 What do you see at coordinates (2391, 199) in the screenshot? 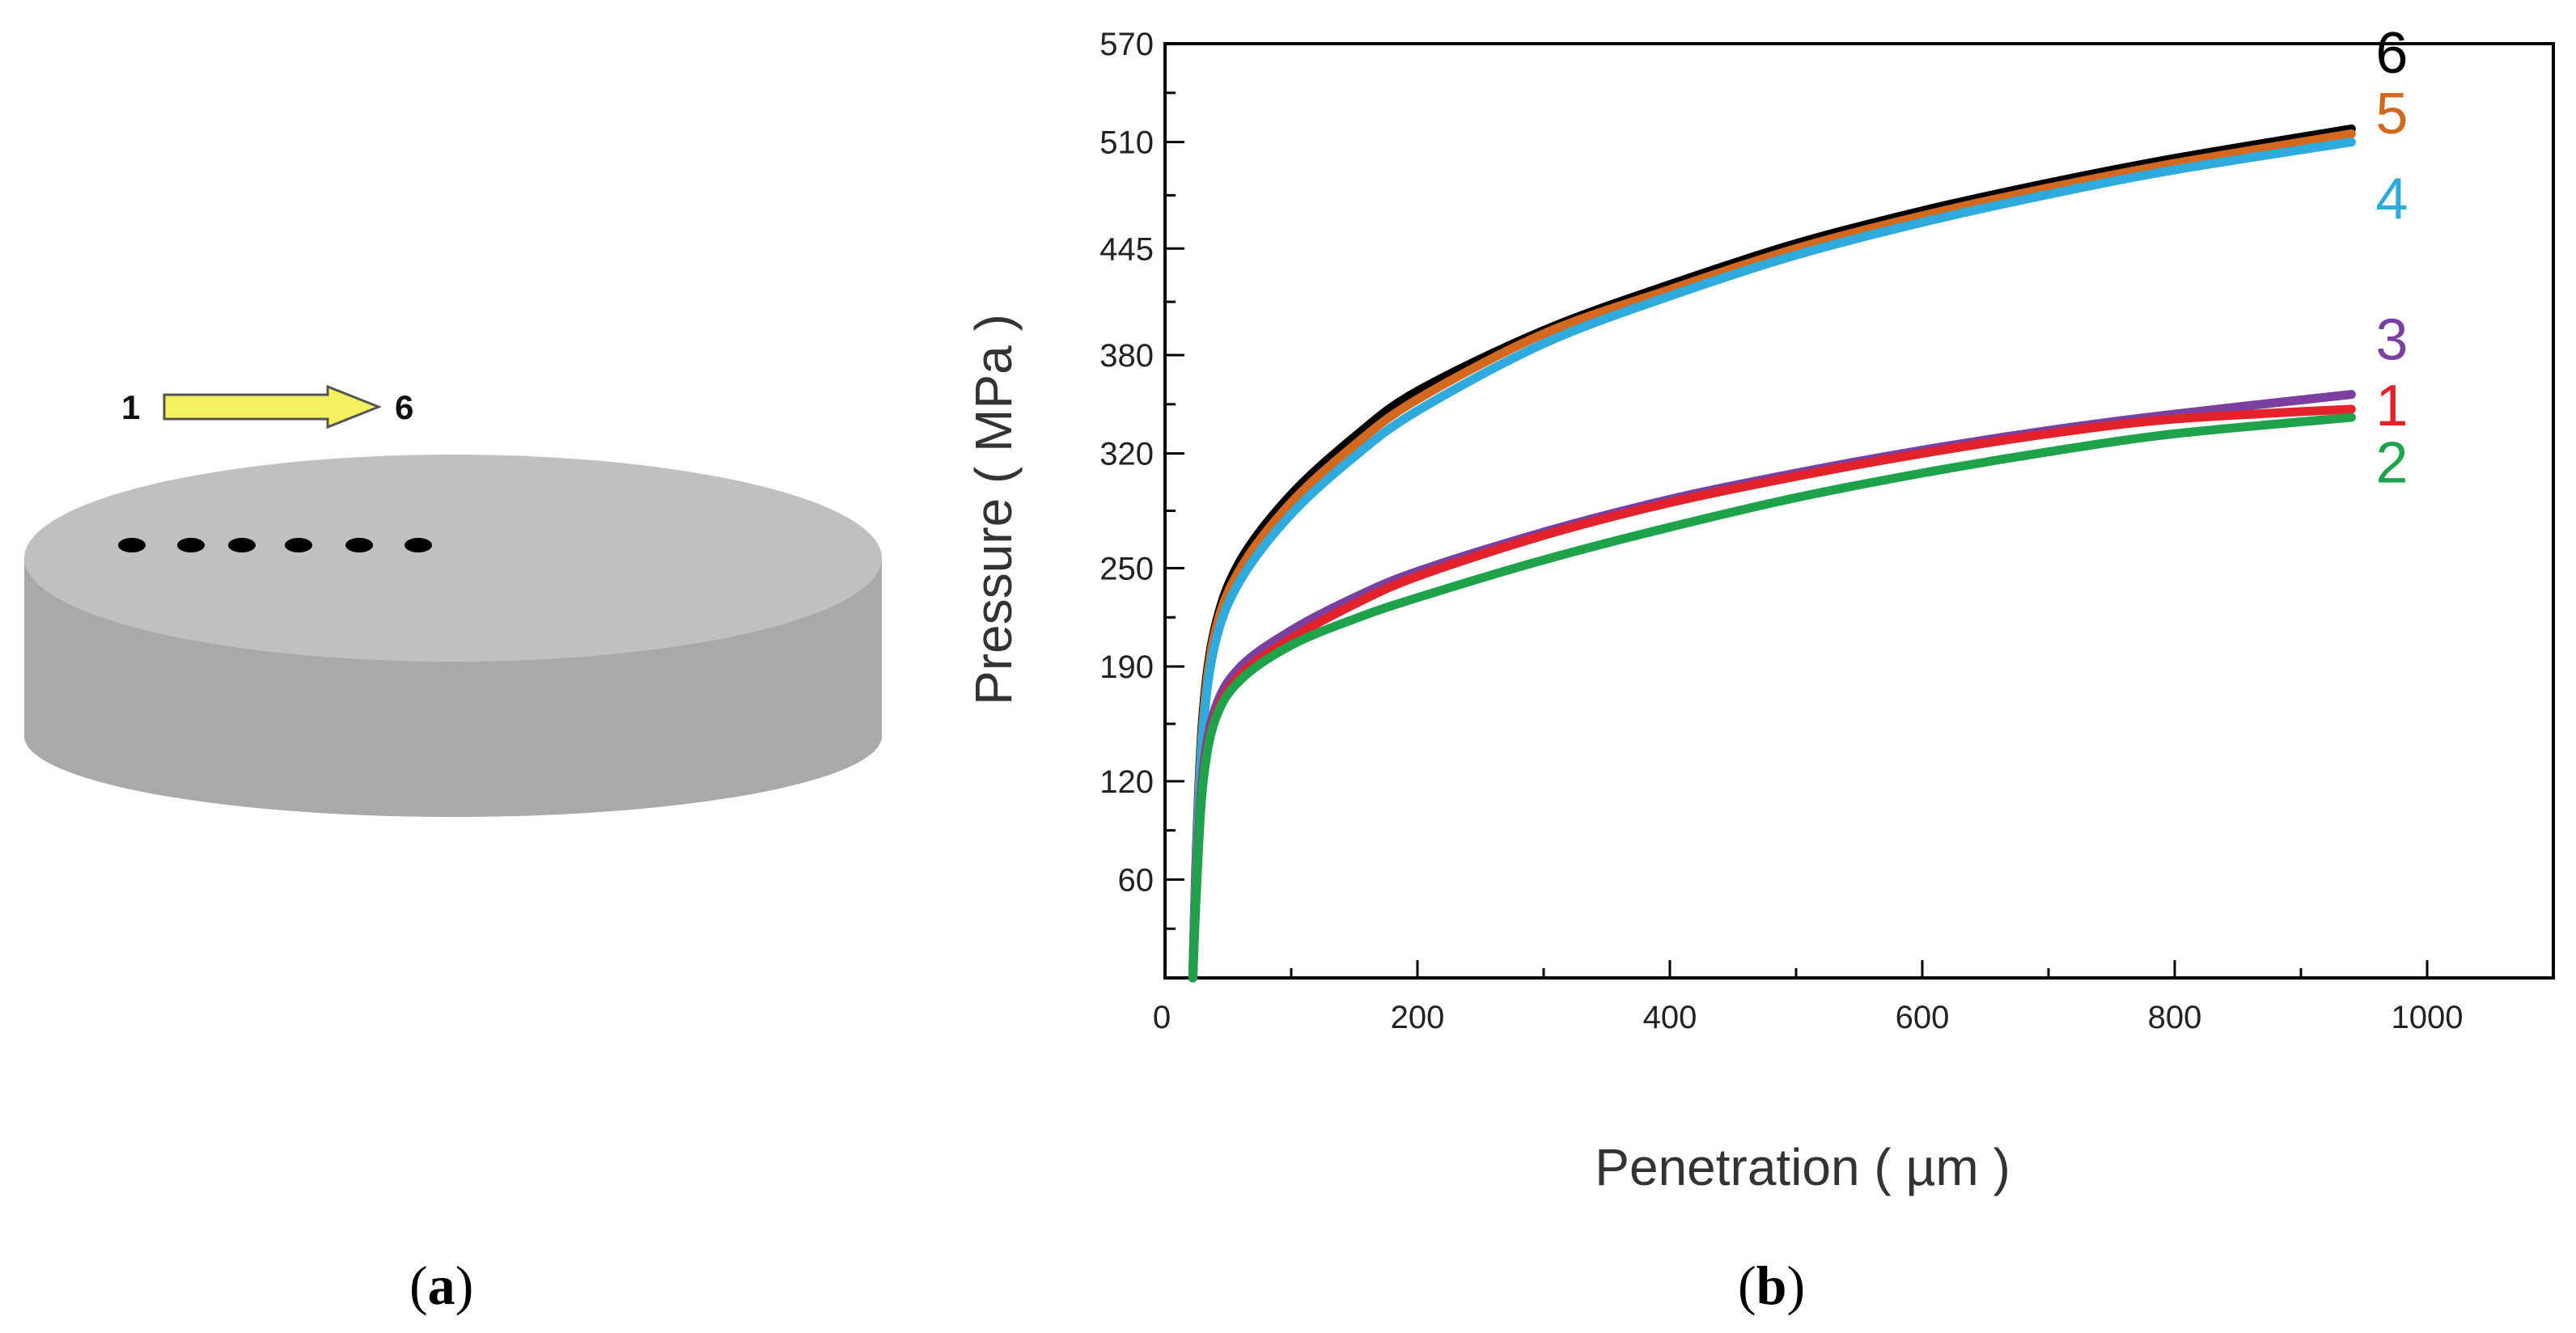
I see `series-label-4: 4` at bounding box center [2391, 199].